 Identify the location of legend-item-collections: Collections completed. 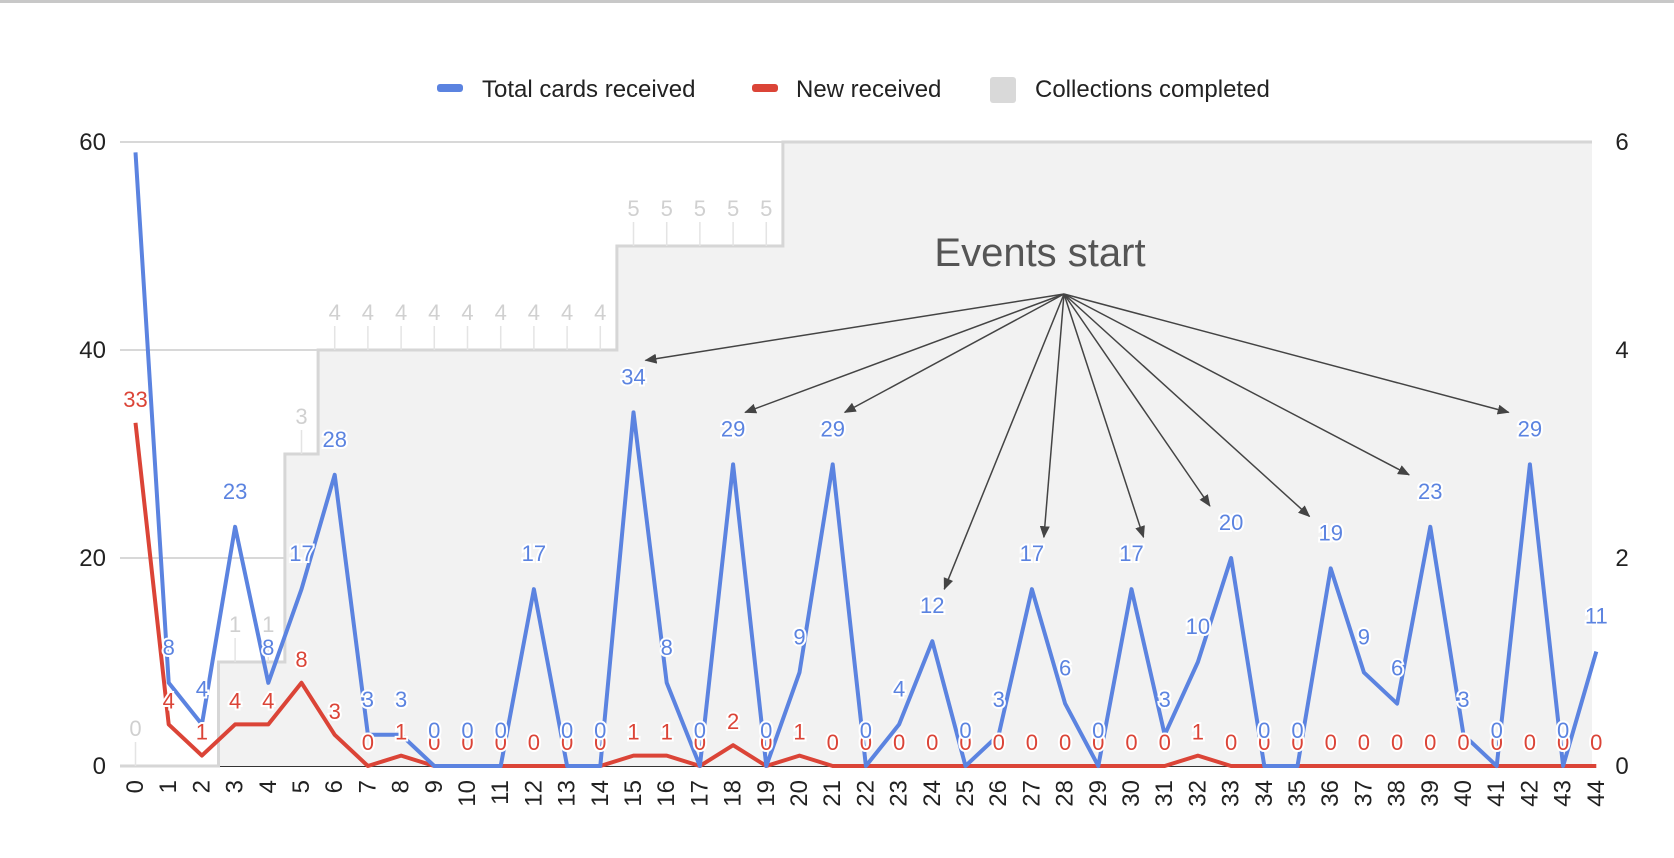
(1130, 89).